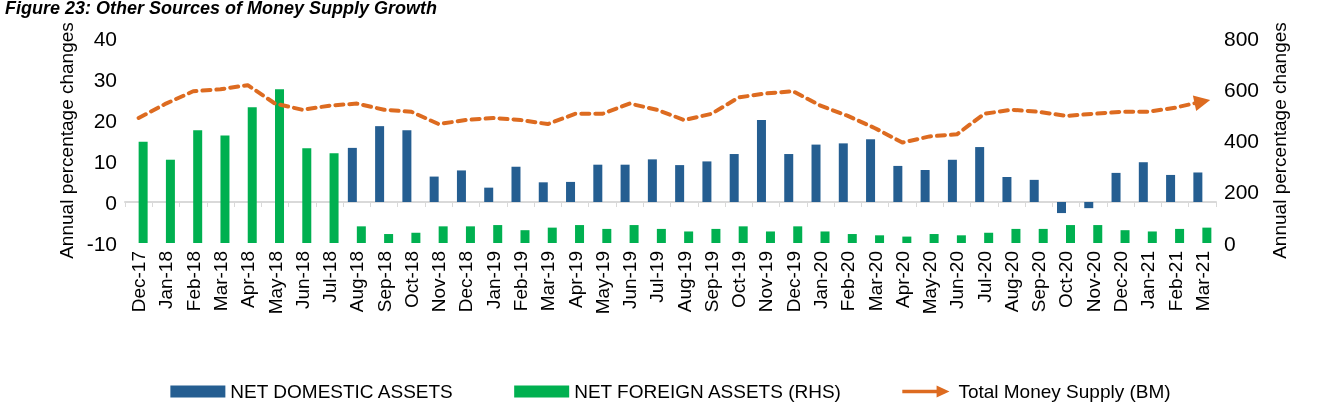 This screenshot has height=416, width=1341. I want to click on x-tick-label: Jul-19, so click(657, 277).